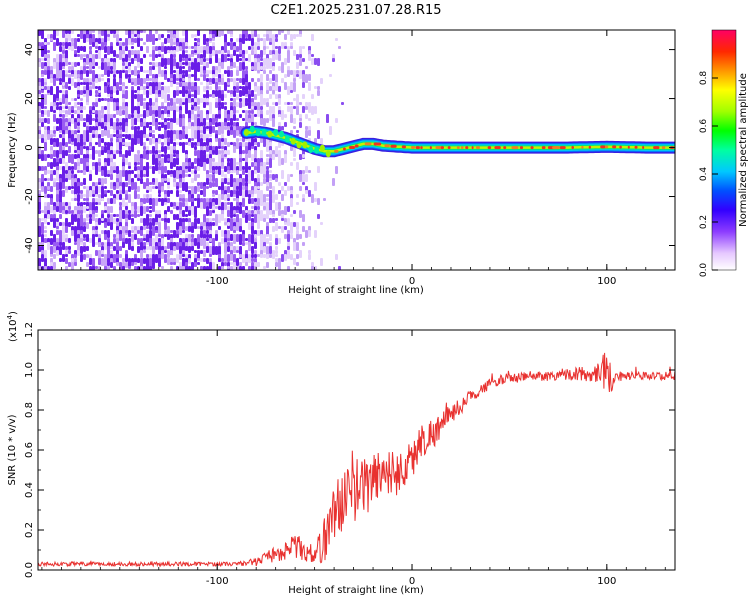 This screenshot has height=600, width=750. What do you see at coordinates (29, 98) in the screenshot?
I see `spectrogram-ytick-label: 20` at bounding box center [29, 98].